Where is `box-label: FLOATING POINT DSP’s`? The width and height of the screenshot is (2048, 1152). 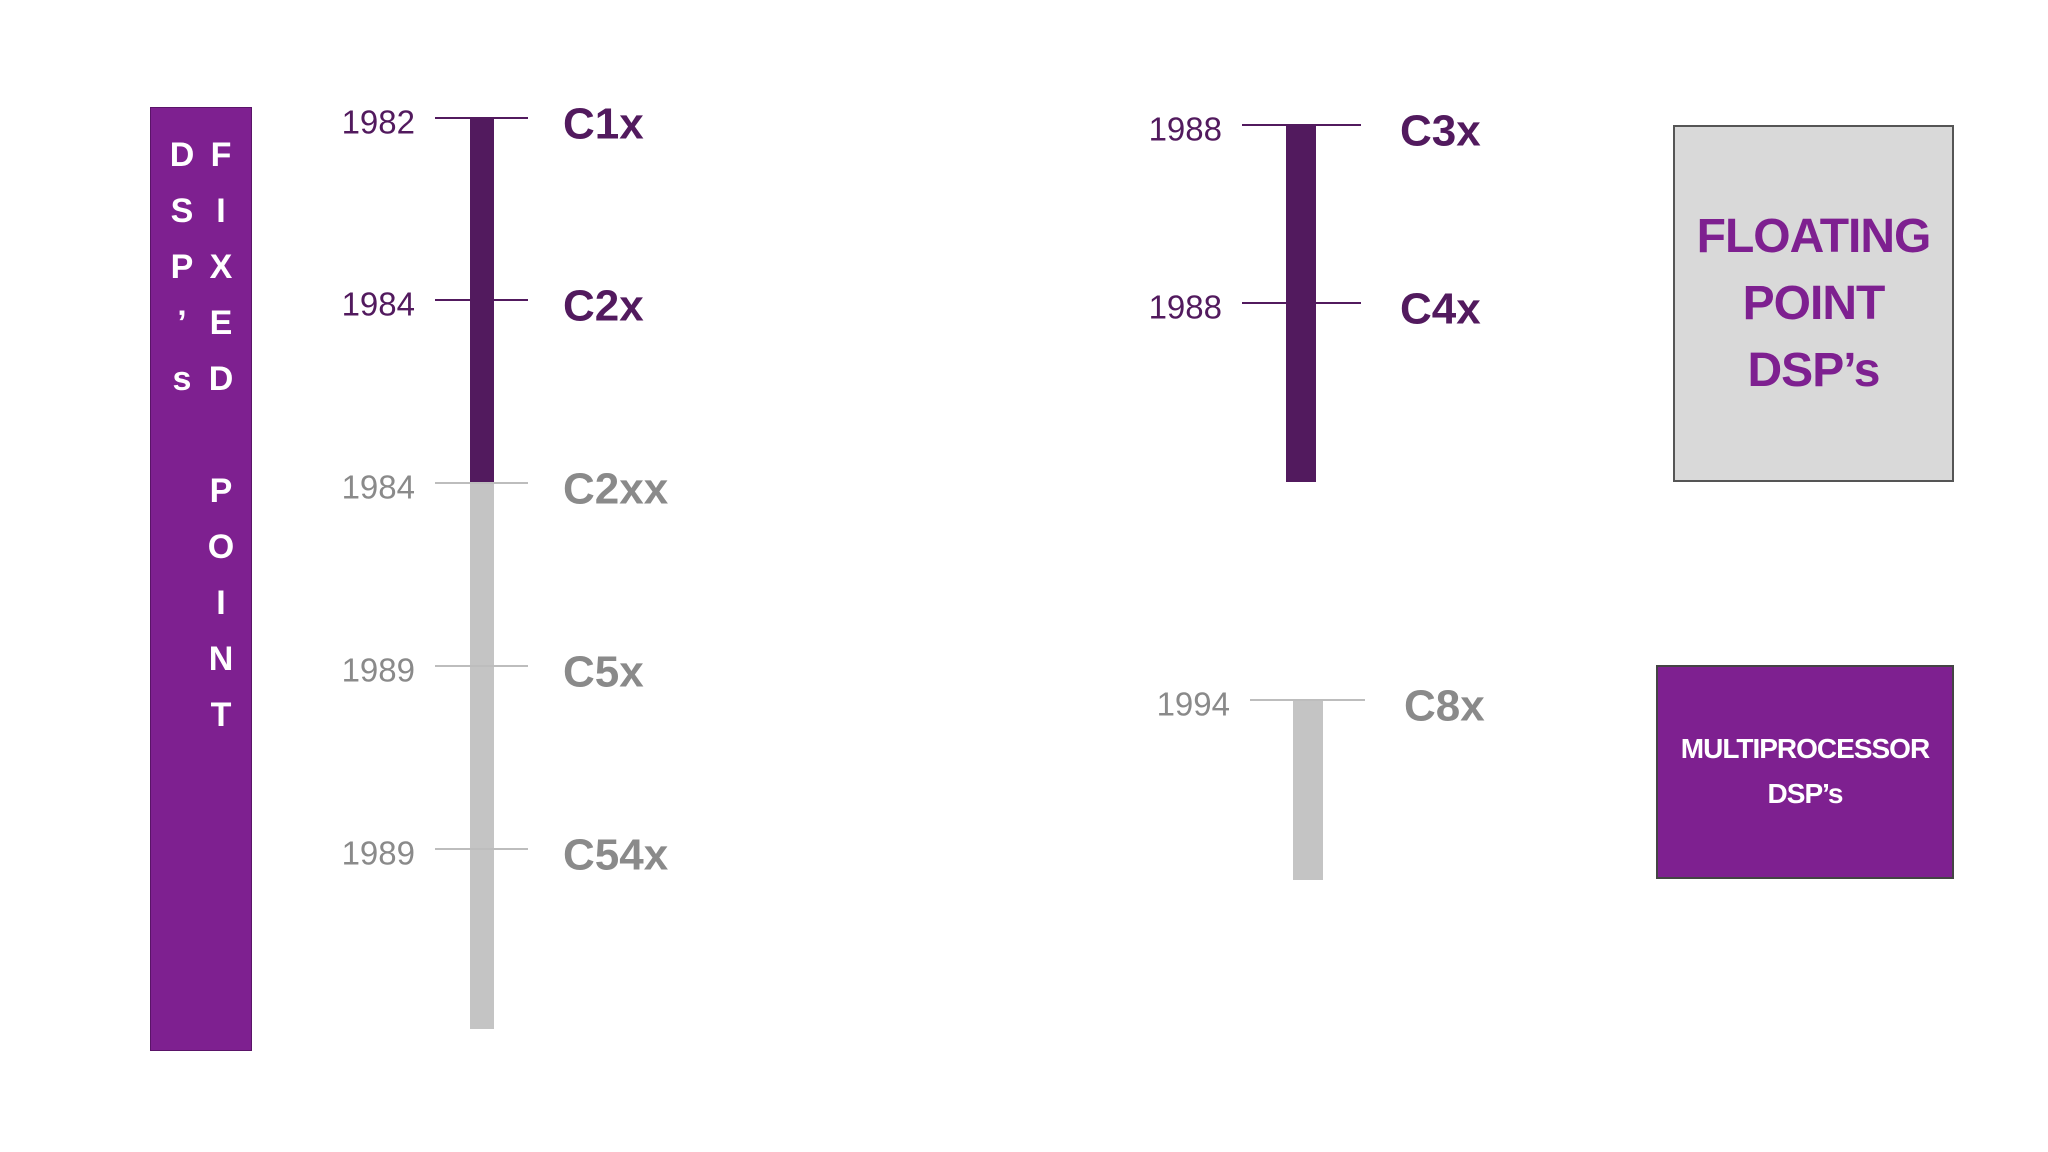
box-label: FLOATING POINT DSP’s is located at coordinates (1814, 303).